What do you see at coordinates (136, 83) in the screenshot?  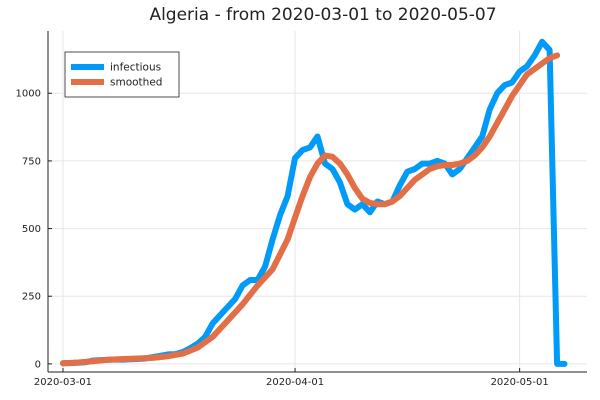 I see `legend-label-smoothed: smoothed` at bounding box center [136, 83].